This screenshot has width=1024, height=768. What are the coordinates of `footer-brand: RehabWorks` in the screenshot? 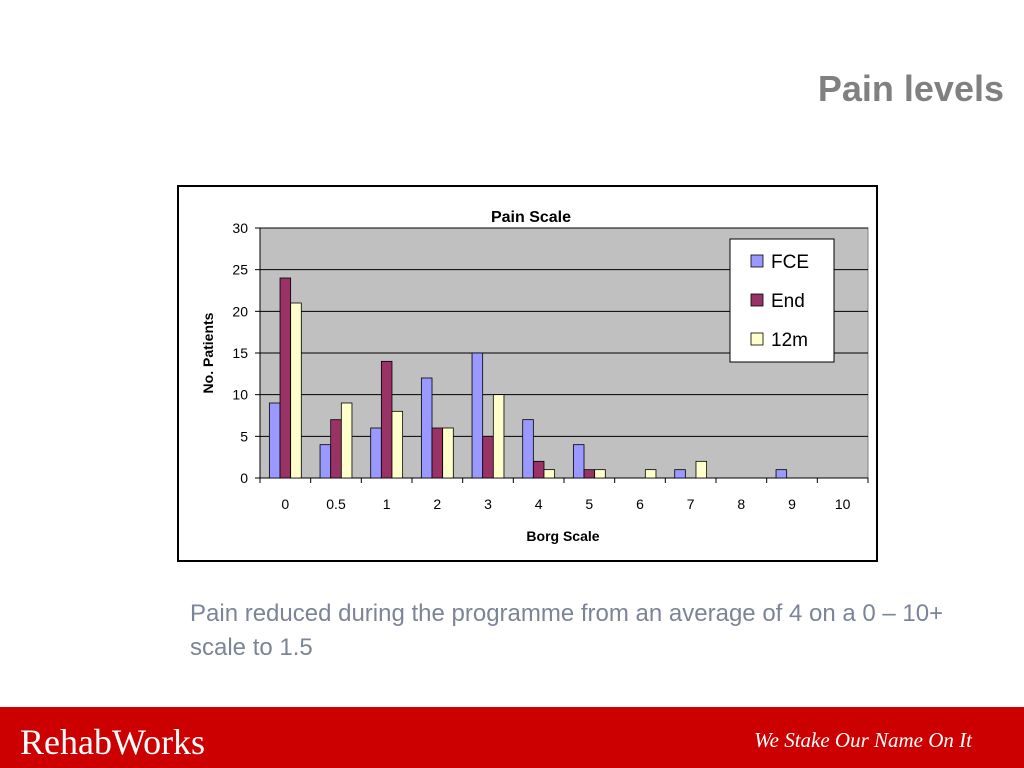 It's located at (113, 742).